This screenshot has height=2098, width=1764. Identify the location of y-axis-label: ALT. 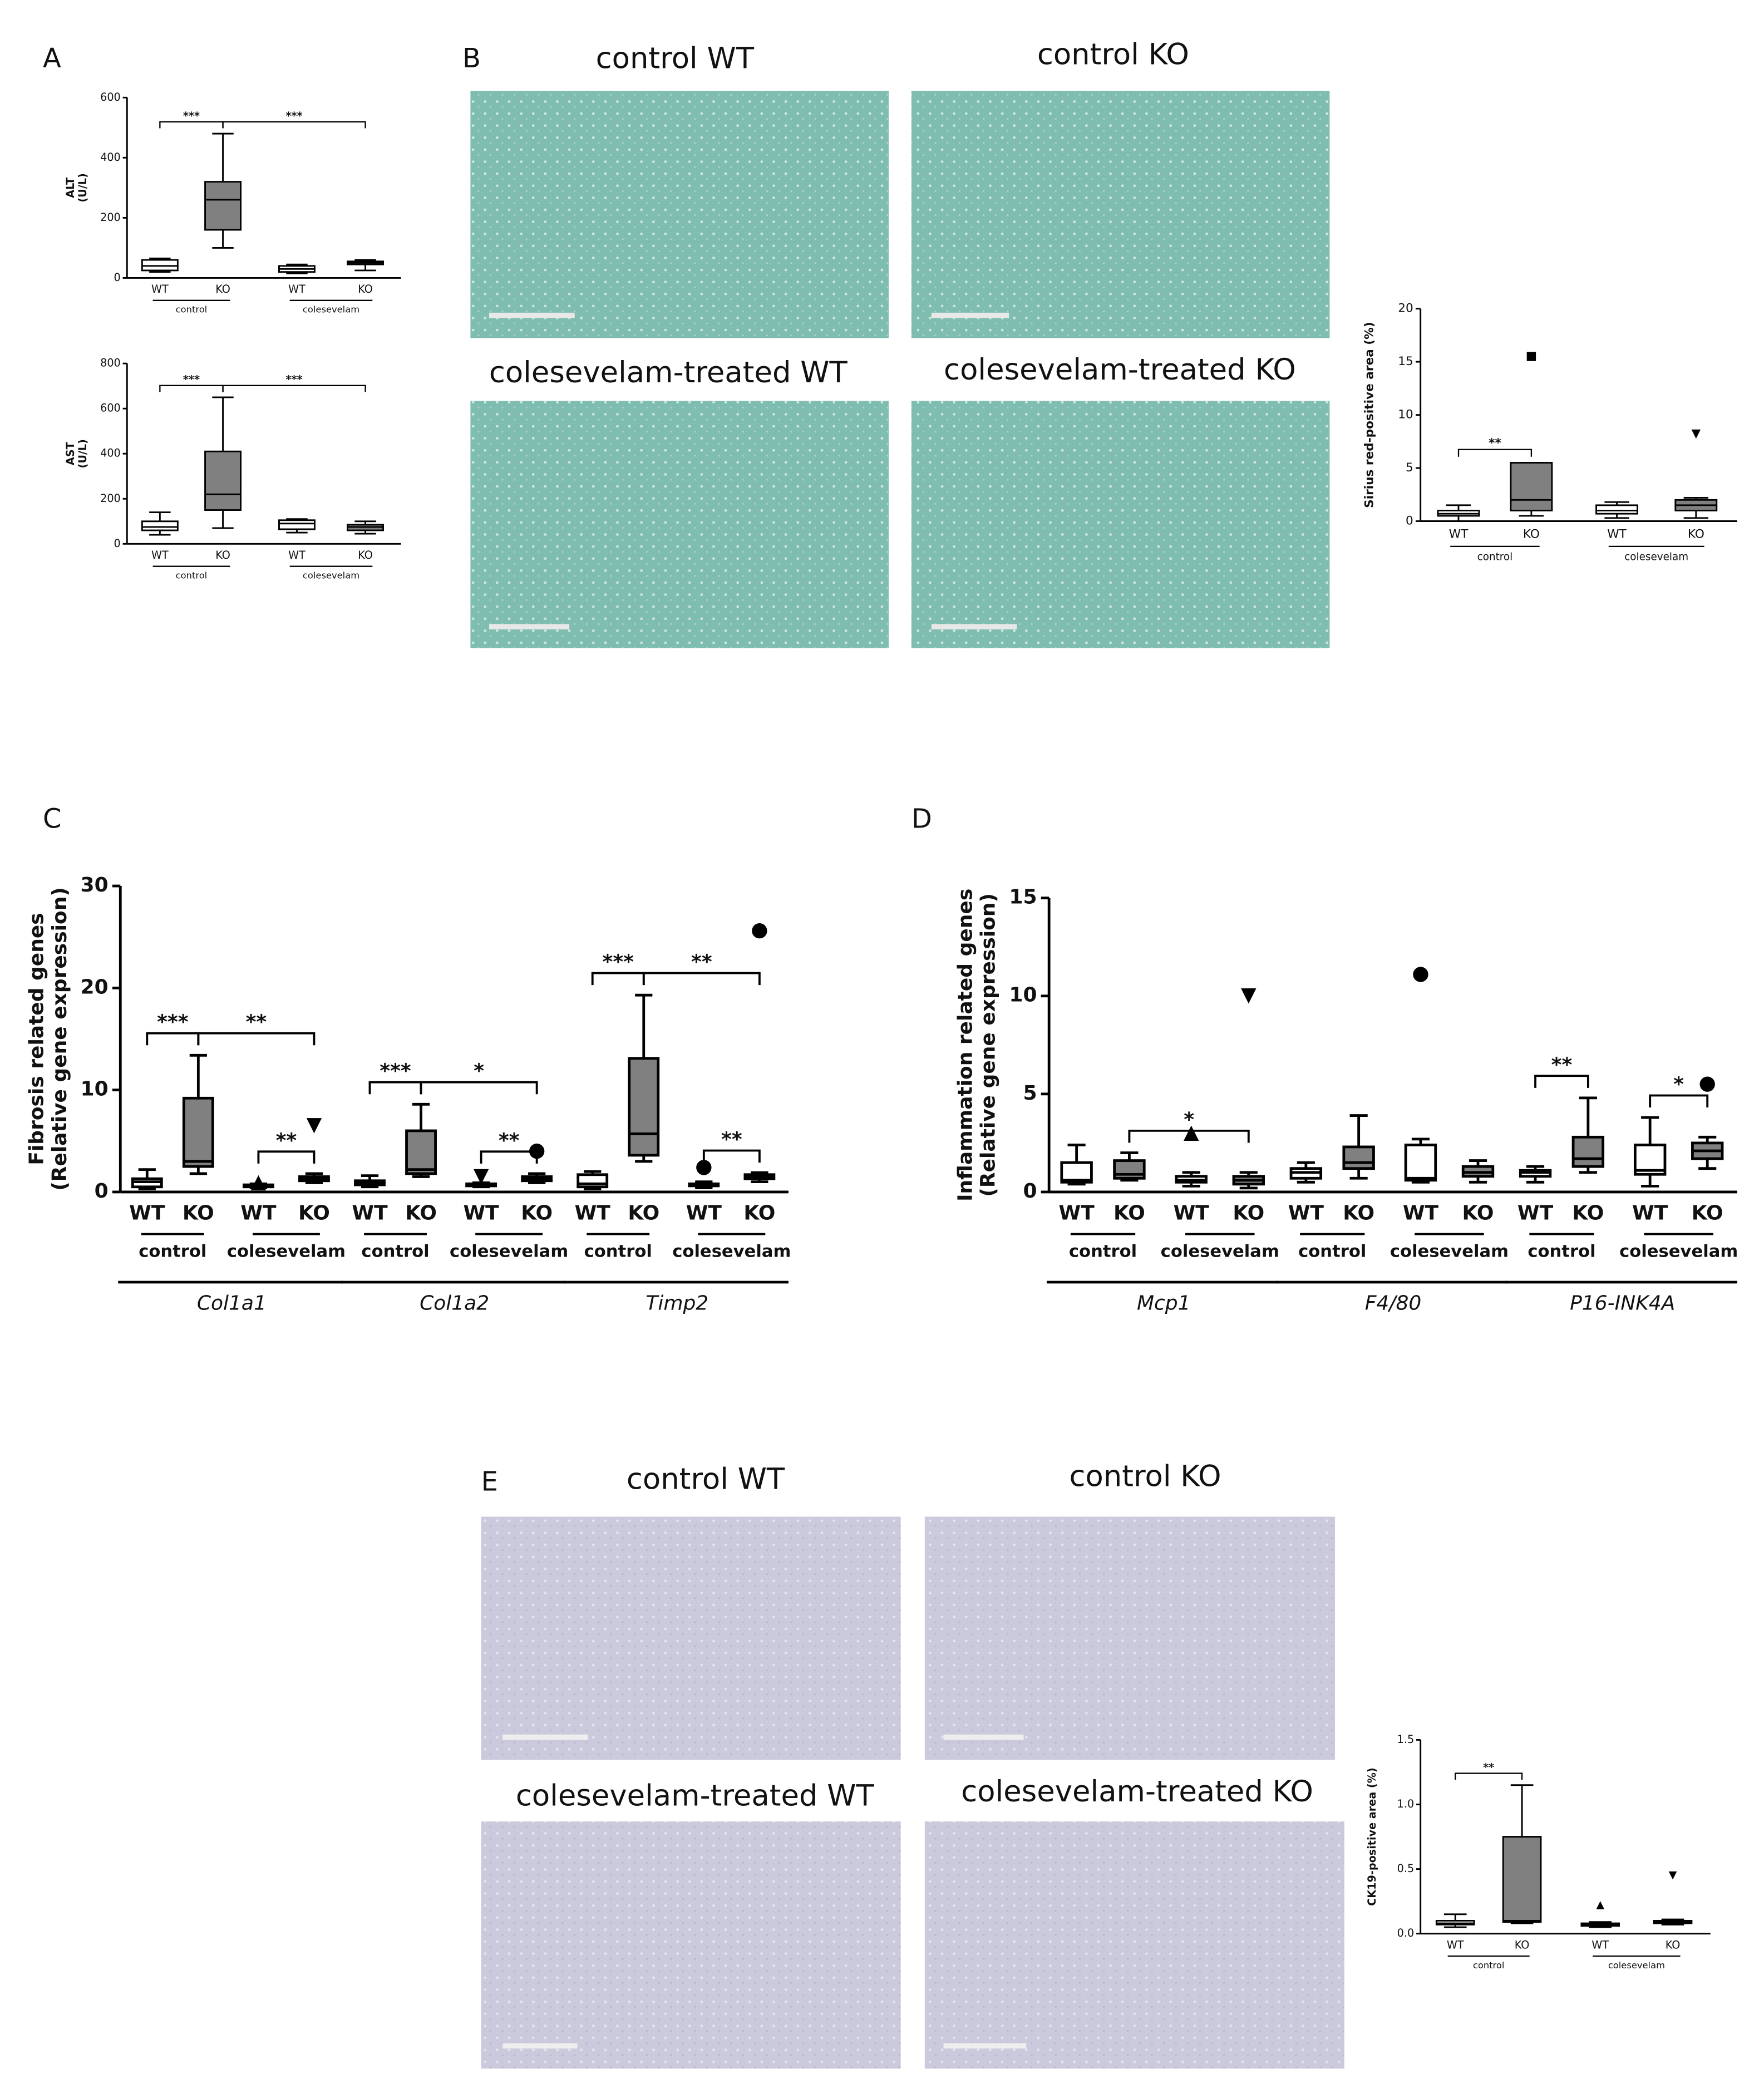
(70, 188).